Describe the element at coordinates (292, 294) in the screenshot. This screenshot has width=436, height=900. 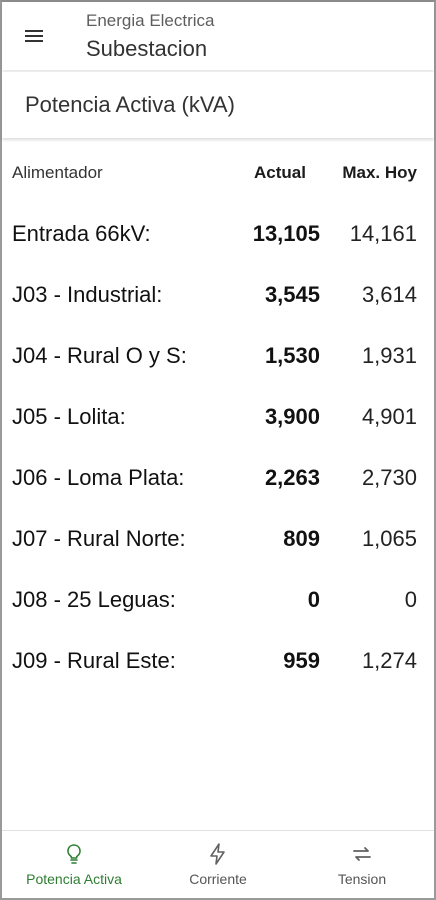
I see `feeder-actual: 3,545` at that location.